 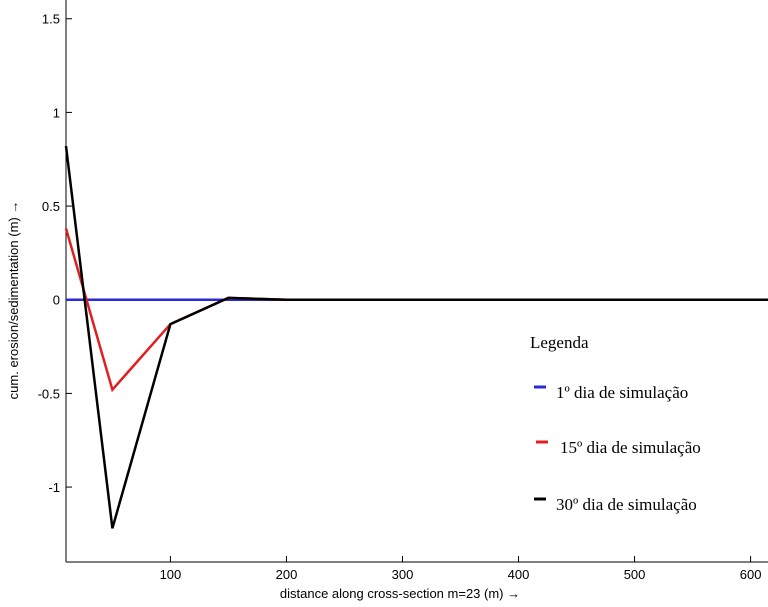 What do you see at coordinates (51, 19) in the screenshot?
I see `y-tick-label: 1.5` at bounding box center [51, 19].